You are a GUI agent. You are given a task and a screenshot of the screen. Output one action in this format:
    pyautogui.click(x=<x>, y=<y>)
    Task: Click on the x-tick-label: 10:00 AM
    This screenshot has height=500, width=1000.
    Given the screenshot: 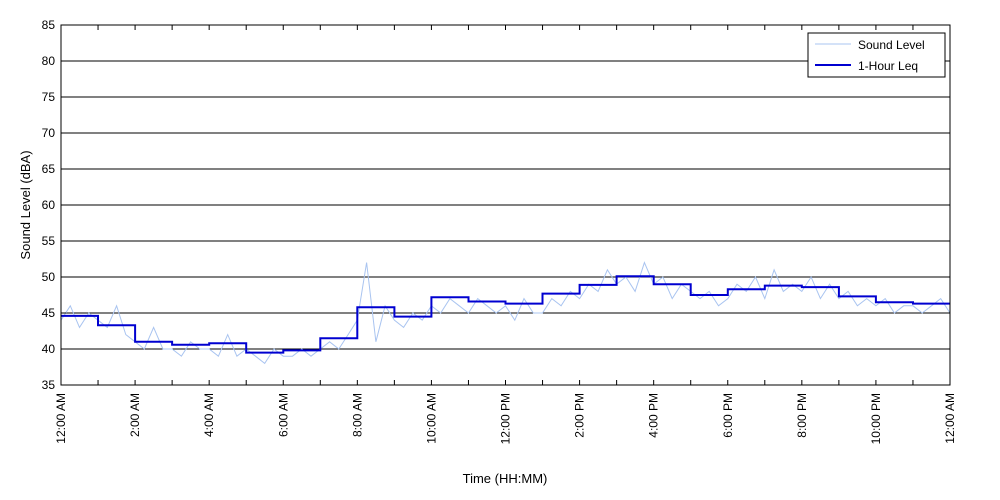 What is the action you would take?
    pyautogui.click(x=431, y=418)
    